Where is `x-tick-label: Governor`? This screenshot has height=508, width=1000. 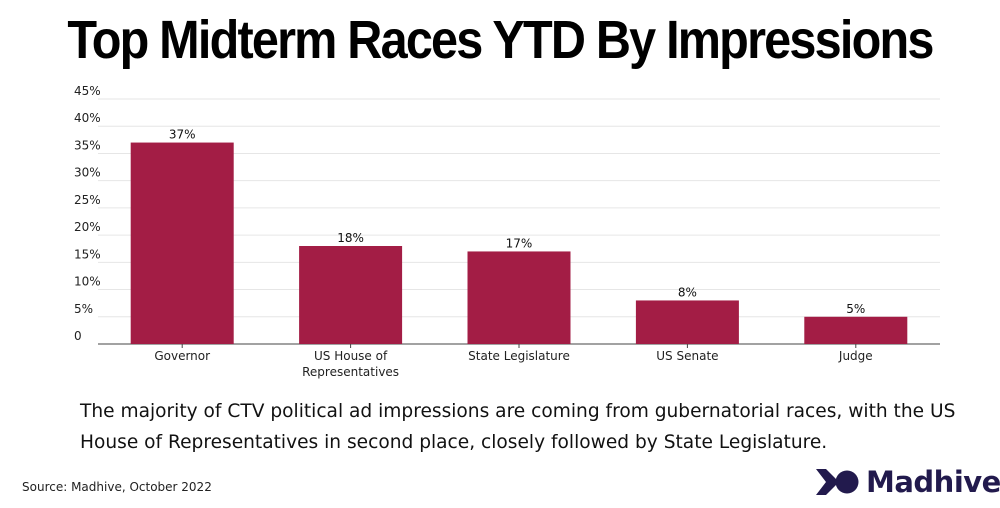 x-tick-label: Governor is located at coordinates (182, 356).